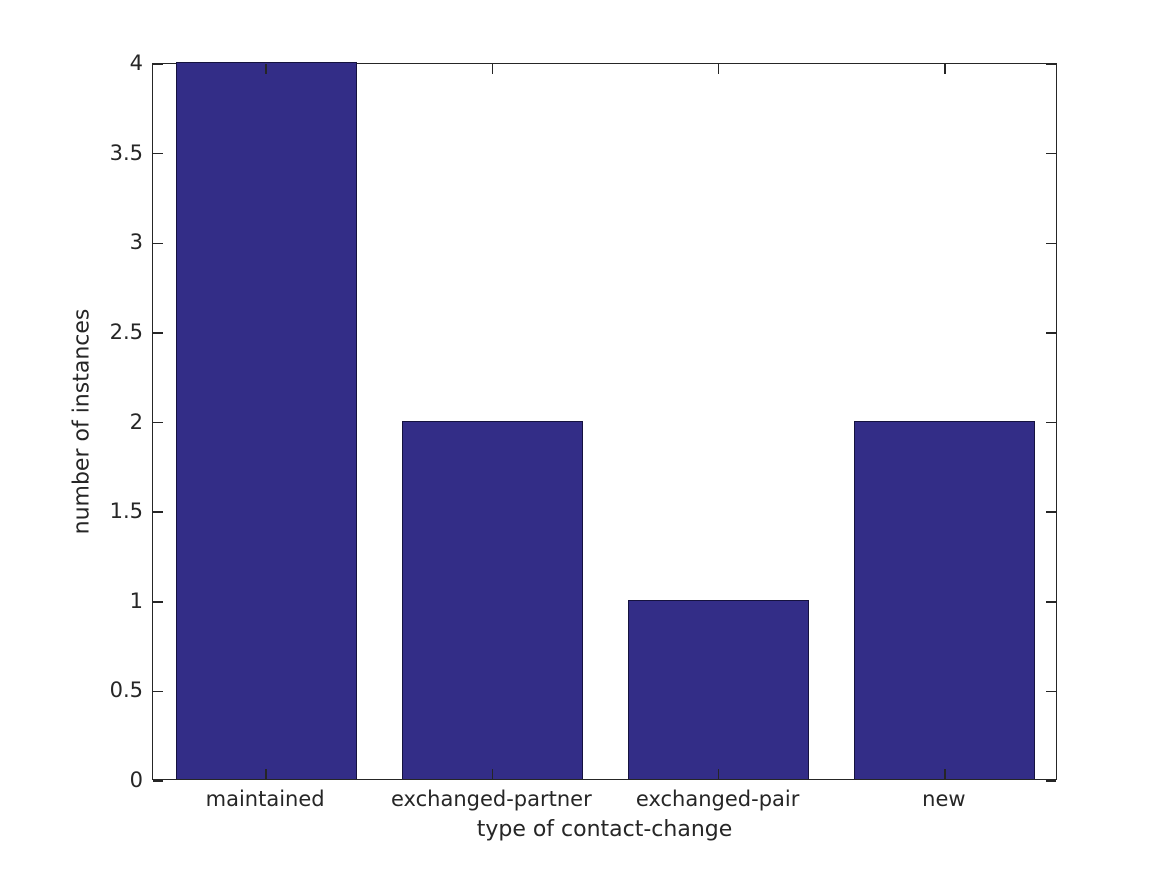 This screenshot has width=1167, height=875. What do you see at coordinates (136, 63) in the screenshot?
I see `y-tick-label: 4` at bounding box center [136, 63].